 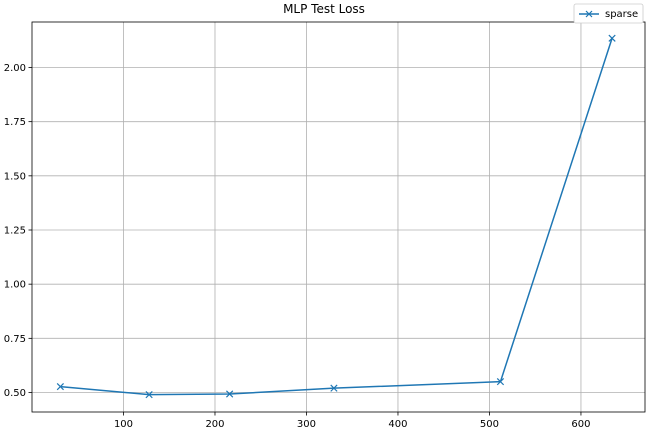 I want to click on legend-box, so click(x=608, y=13).